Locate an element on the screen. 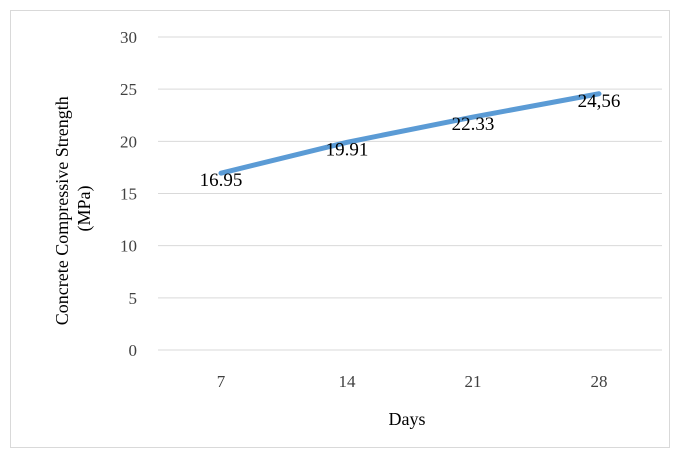  data-label: 22.33 is located at coordinates (473, 124).